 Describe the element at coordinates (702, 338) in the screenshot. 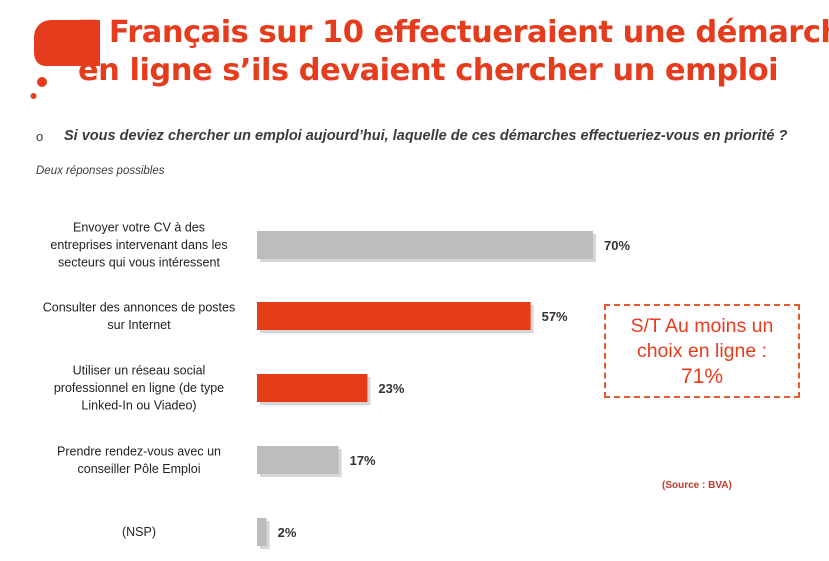

I see `callout-label: S/T Au moins un choix en ligne :` at that location.